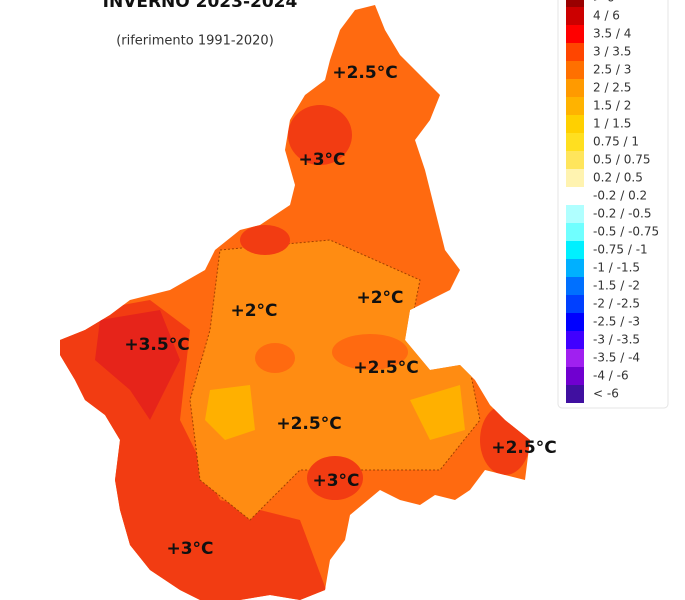  Describe the element at coordinates (604, 2) in the screenshot. I see `legend-label: > 6` at that location.